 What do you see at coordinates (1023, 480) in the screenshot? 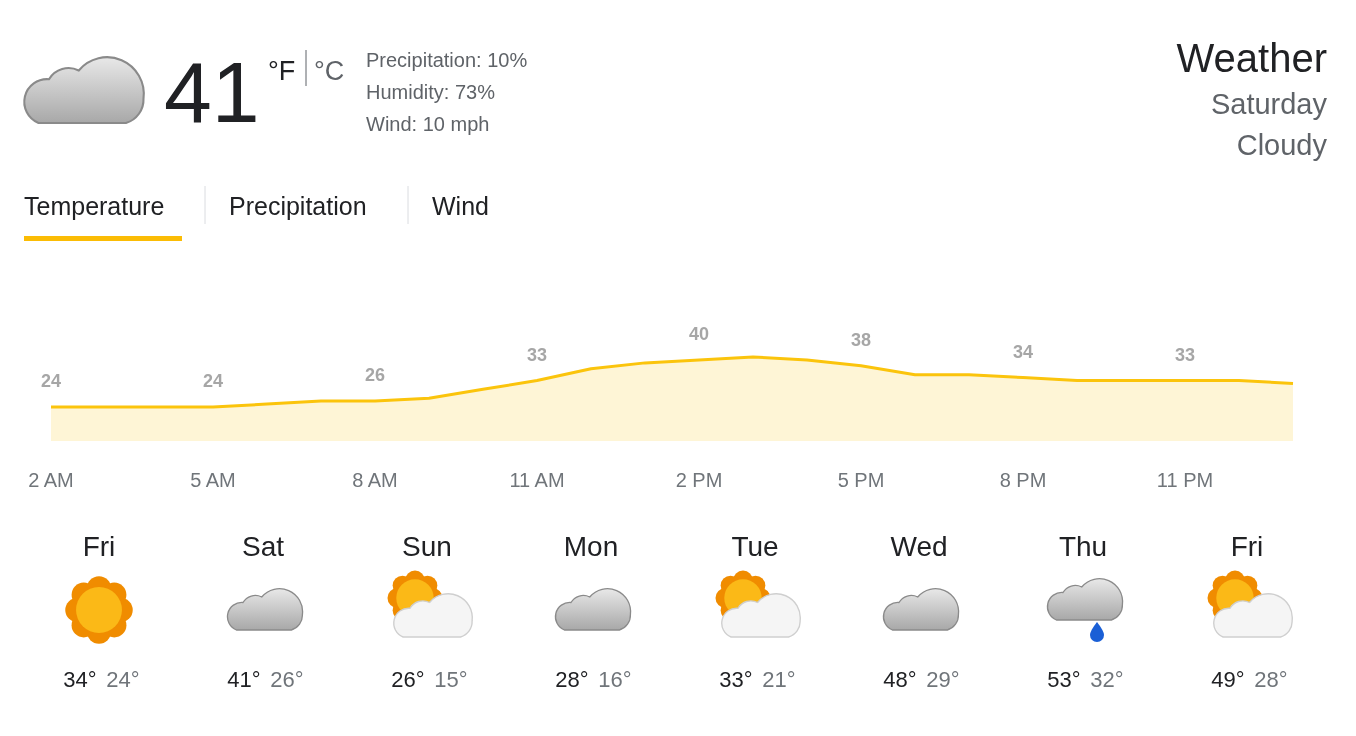
I see `x-tick-label: 8 PM` at bounding box center [1023, 480].